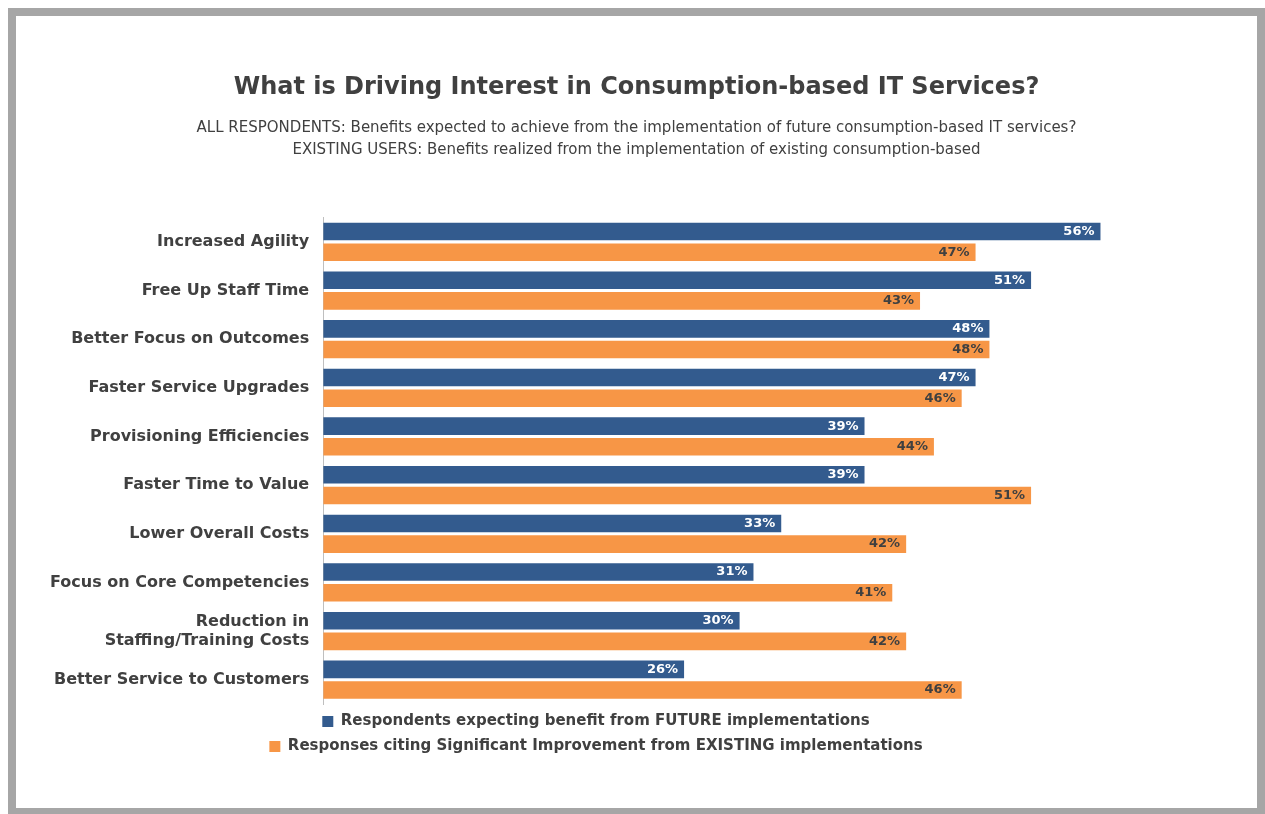 The height and width of the screenshot is (814, 1265). What do you see at coordinates (216, 484) in the screenshot?
I see `y-tick-label: Faster Time to Value` at bounding box center [216, 484].